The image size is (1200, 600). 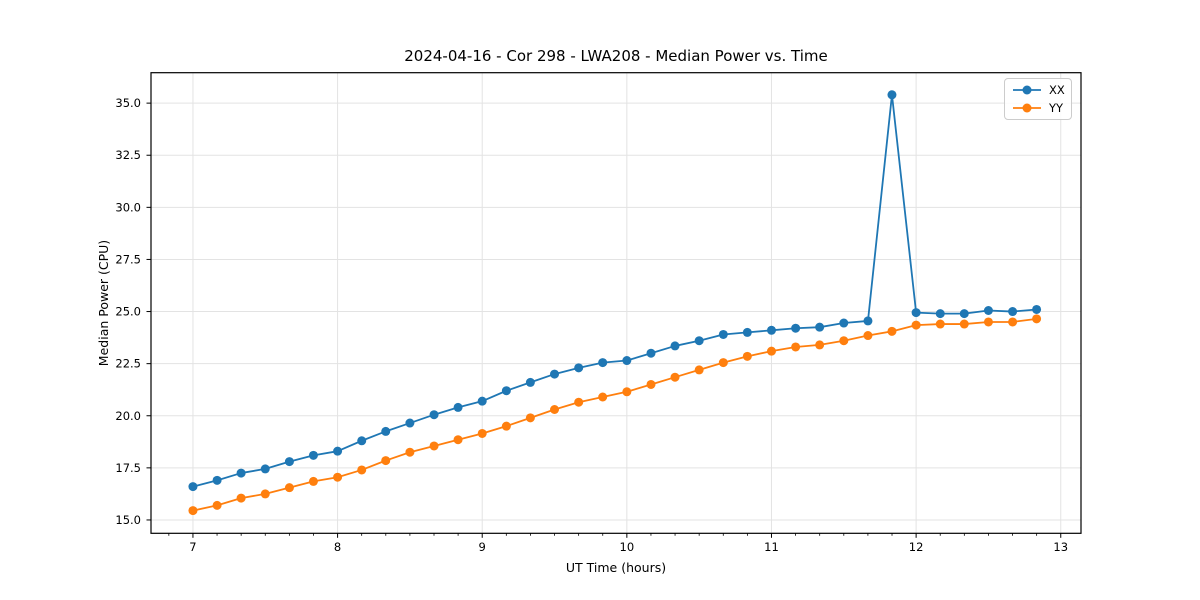 What do you see at coordinates (616, 567) in the screenshot?
I see `x-axis-label: UT Time (hours)` at bounding box center [616, 567].